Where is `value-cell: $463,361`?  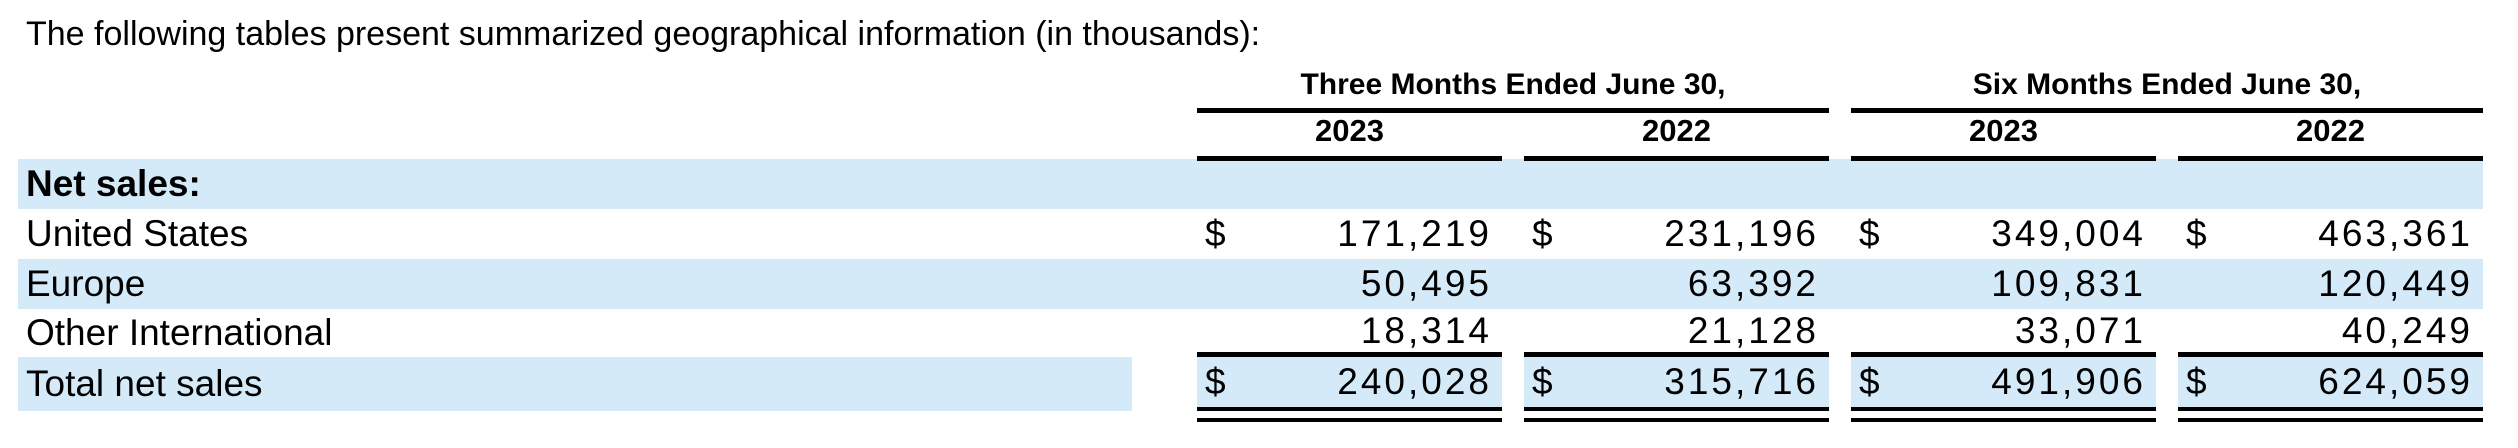 value-cell: $463,361 is located at coordinates (2330, 234).